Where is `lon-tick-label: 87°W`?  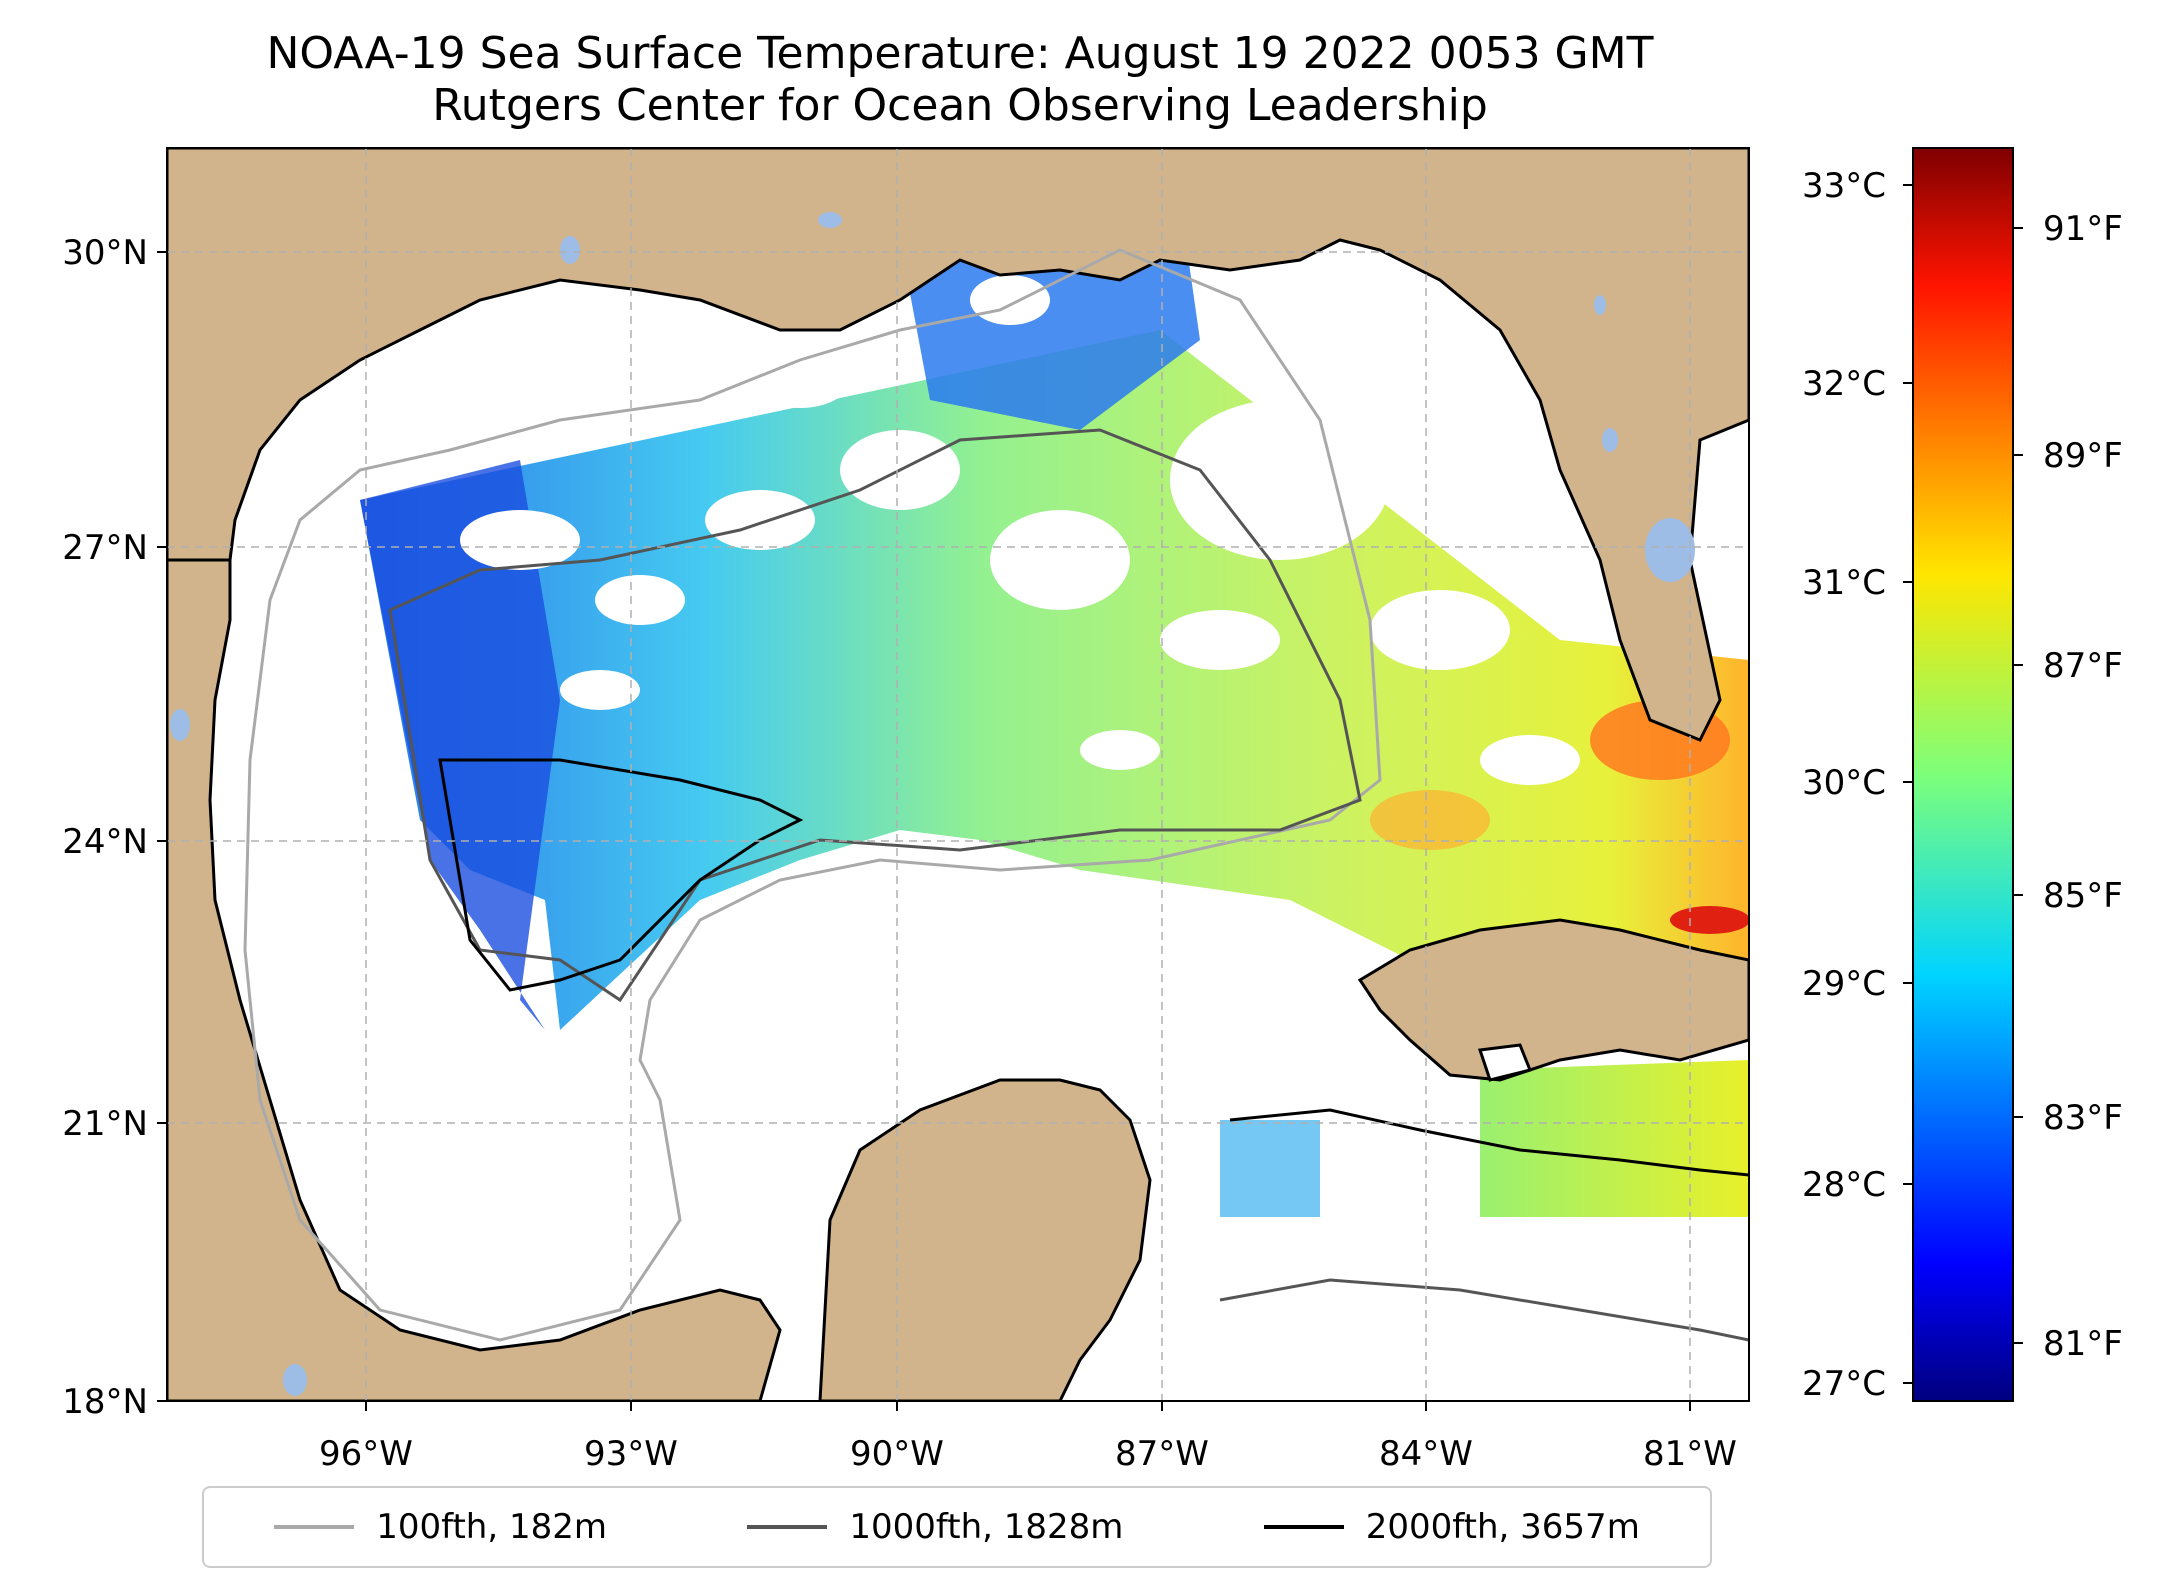
lon-tick-label: 87°W is located at coordinates (1162, 1454).